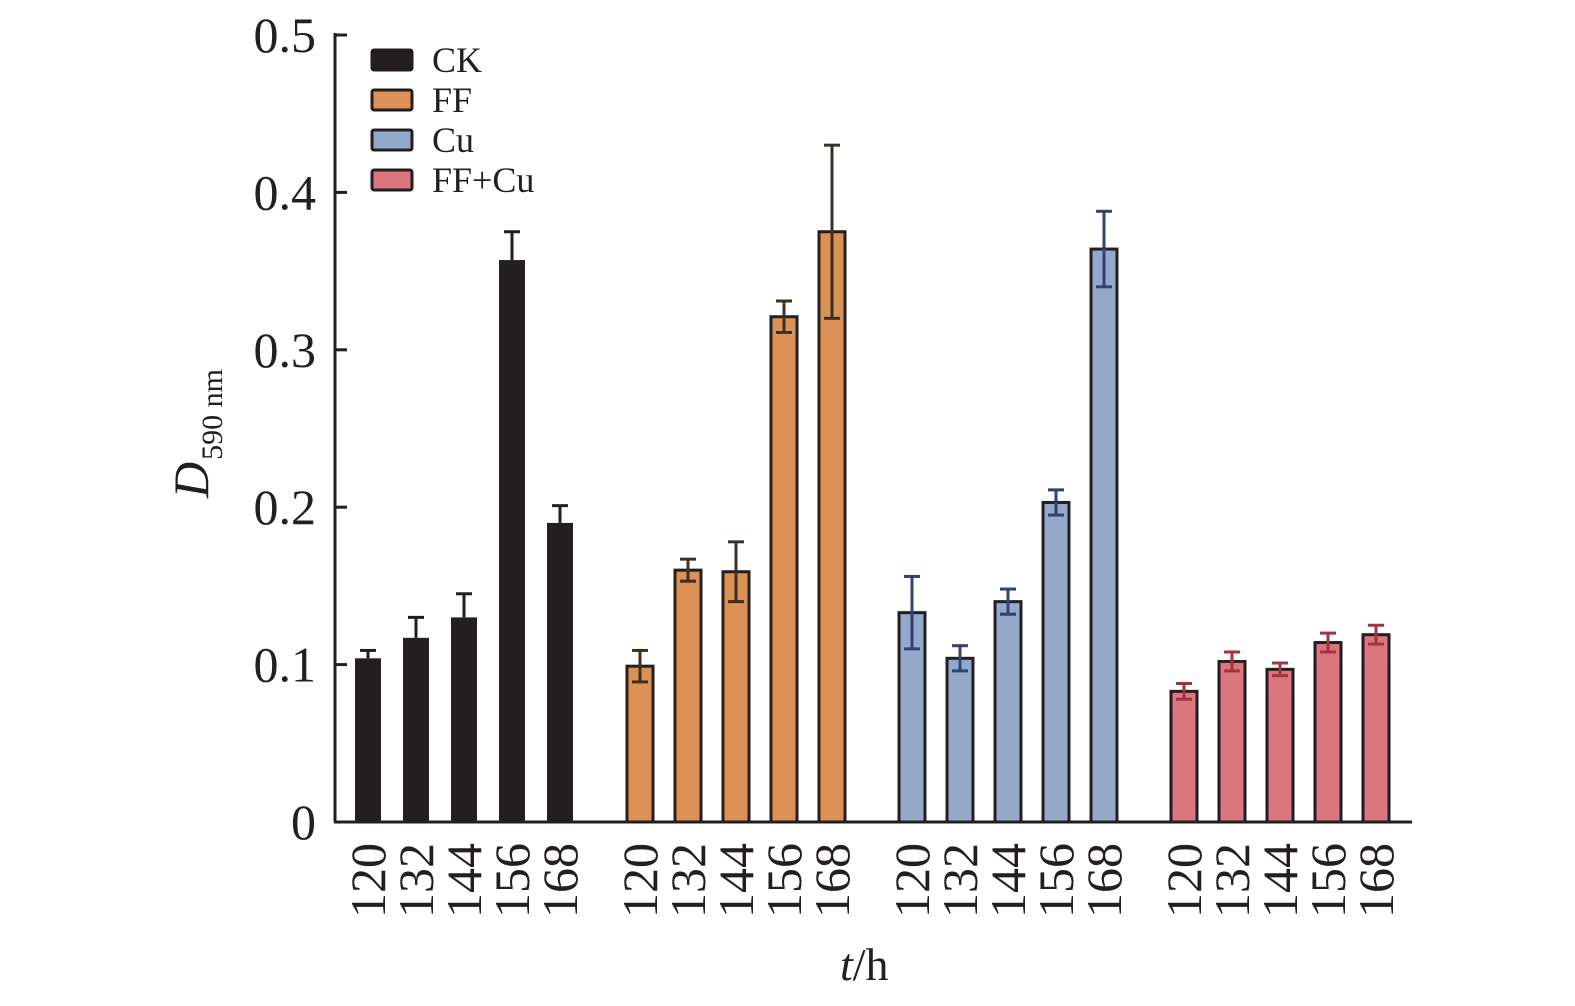  I want to click on legend-item: Cu, so click(422, 140).